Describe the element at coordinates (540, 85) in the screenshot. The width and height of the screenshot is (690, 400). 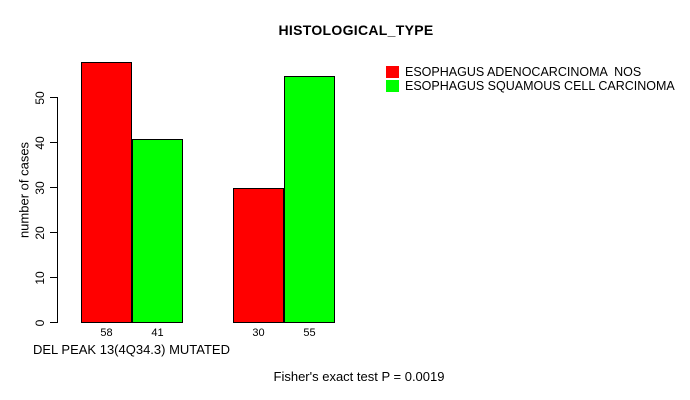
I see `legend-label: ESOPHAGUS SQUAMOUS CELL CARCINOMA` at that location.